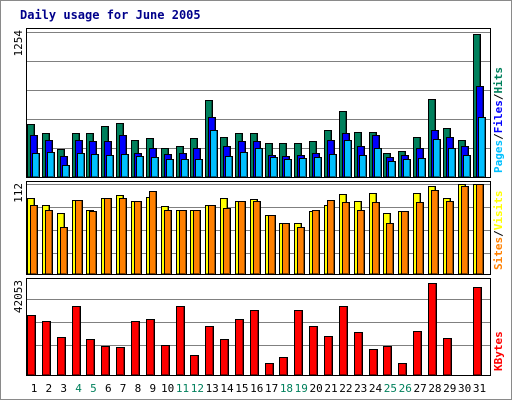 This screenshot has width=512, height=400. I want to click on x-tick-label: 27, so click(419, 388).